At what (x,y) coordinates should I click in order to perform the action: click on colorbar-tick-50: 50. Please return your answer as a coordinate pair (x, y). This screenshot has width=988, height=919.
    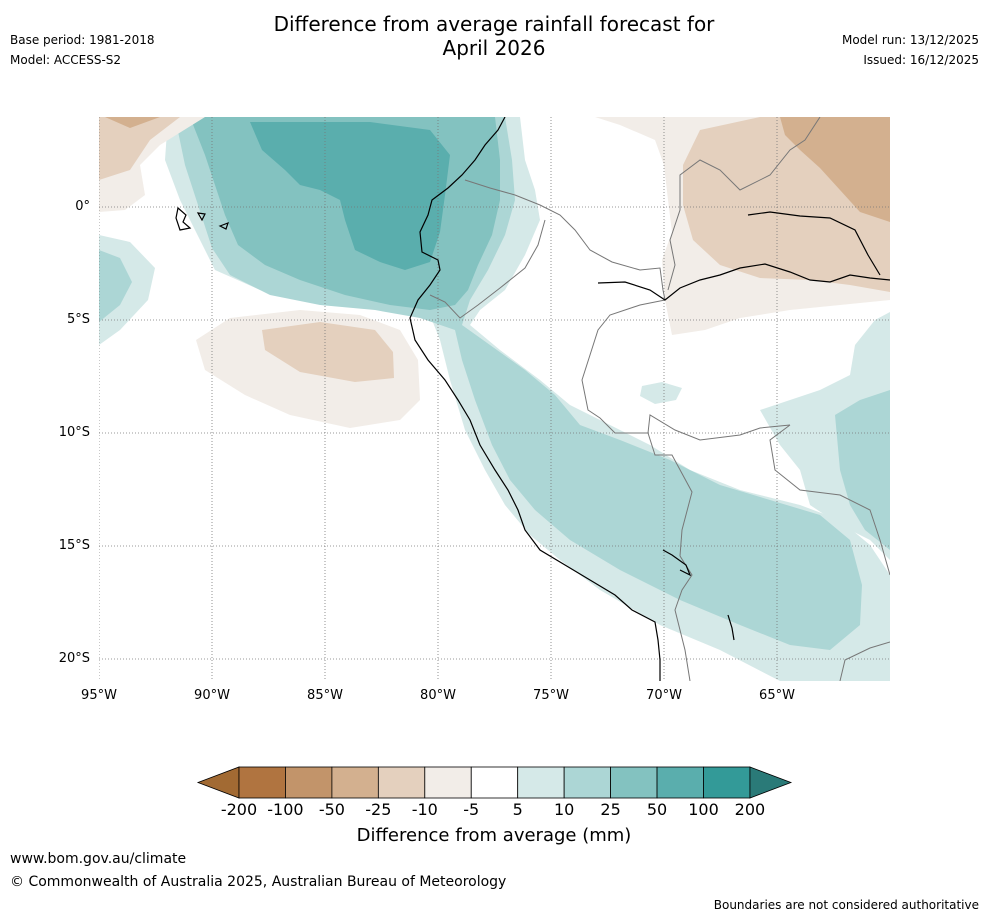
    Looking at the image, I should click on (657, 809).